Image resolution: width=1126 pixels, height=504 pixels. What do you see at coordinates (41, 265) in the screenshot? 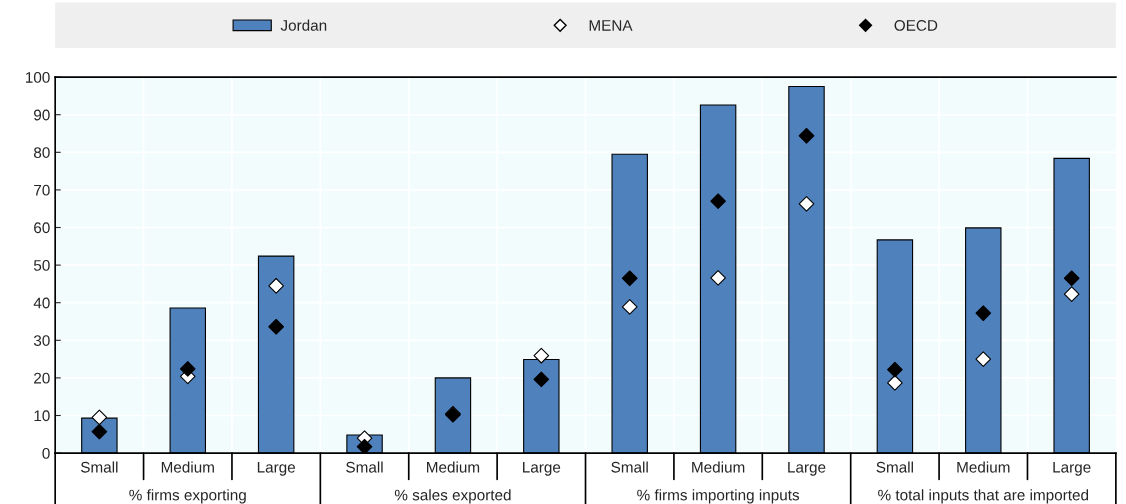
I see `y-tick-label: 50` at bounding box center [41, 265].